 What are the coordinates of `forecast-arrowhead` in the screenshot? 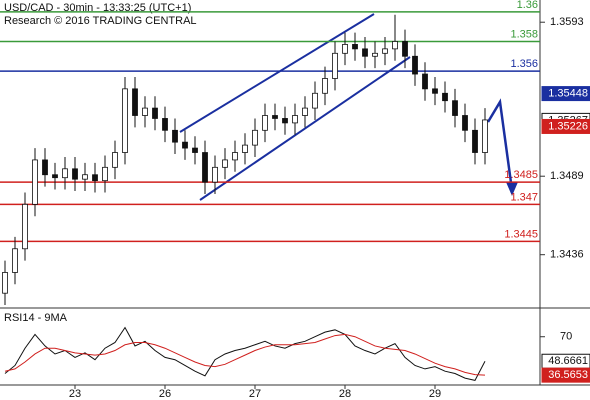 It's located at (512, 189).